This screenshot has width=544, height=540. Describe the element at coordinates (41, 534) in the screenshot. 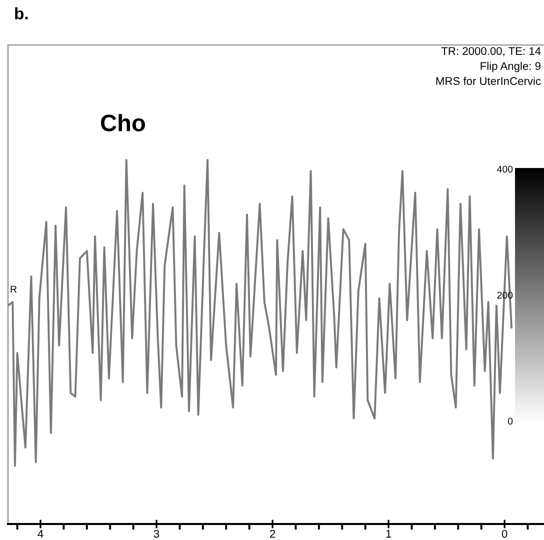

I see `x-tick-label: 4` at that location.